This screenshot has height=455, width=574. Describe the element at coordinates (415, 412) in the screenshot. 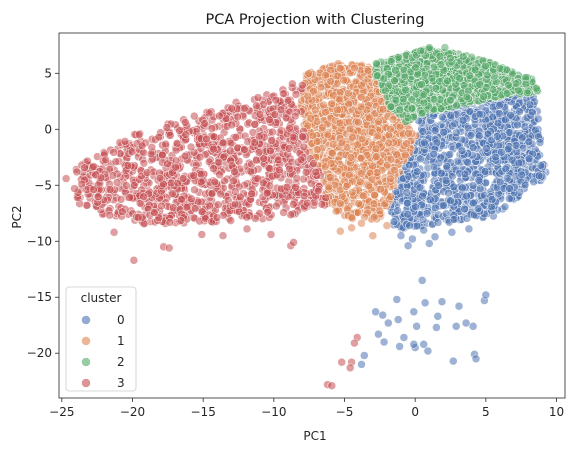

I see `x-tick-label: 0` at that location.